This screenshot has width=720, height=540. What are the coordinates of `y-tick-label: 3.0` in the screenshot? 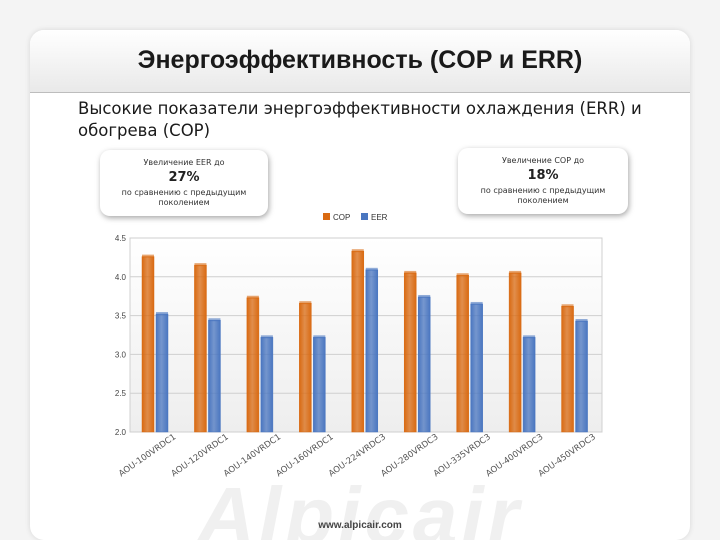 It's located at (121, 354).